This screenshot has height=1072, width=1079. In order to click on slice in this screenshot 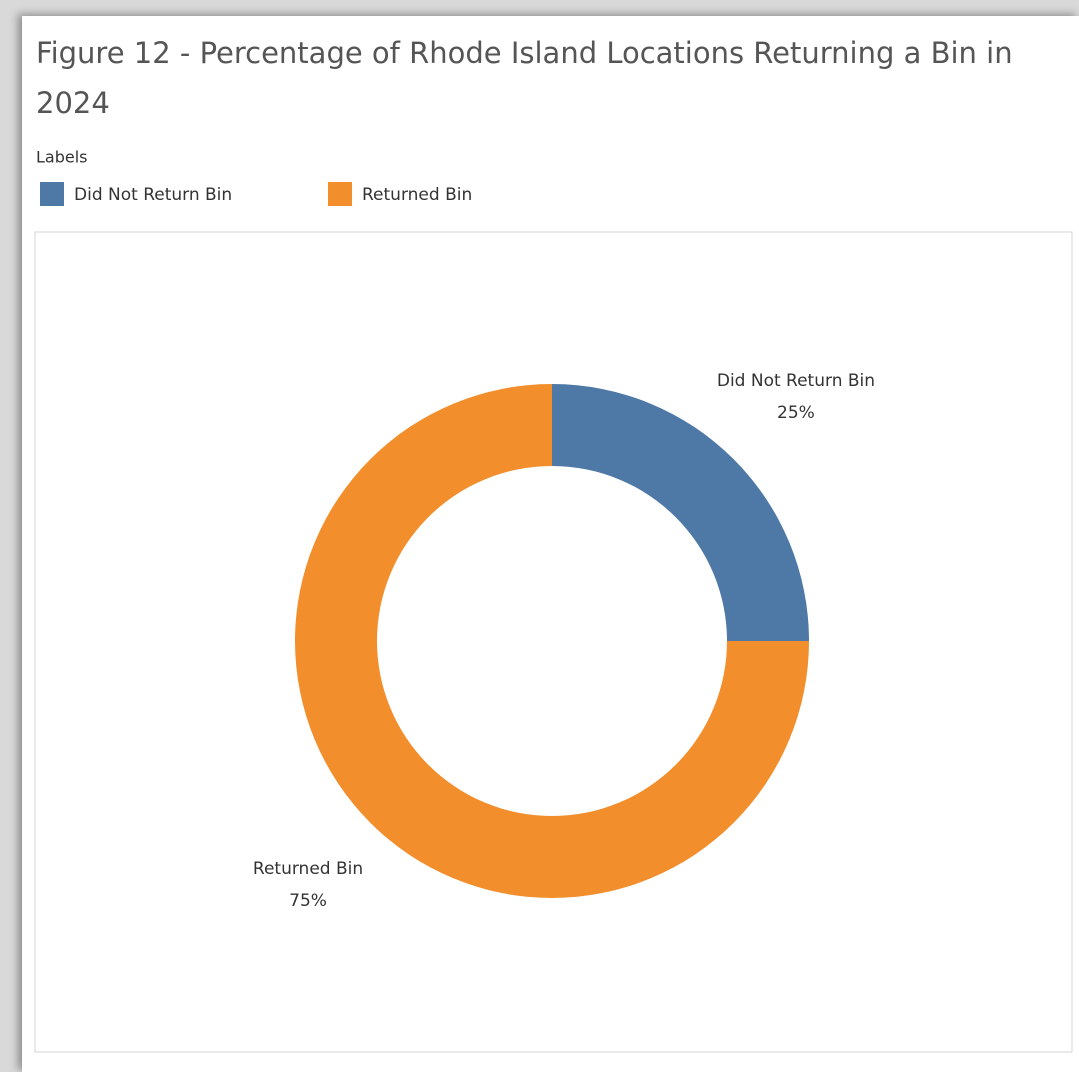, I will do `click(680, 512)`.